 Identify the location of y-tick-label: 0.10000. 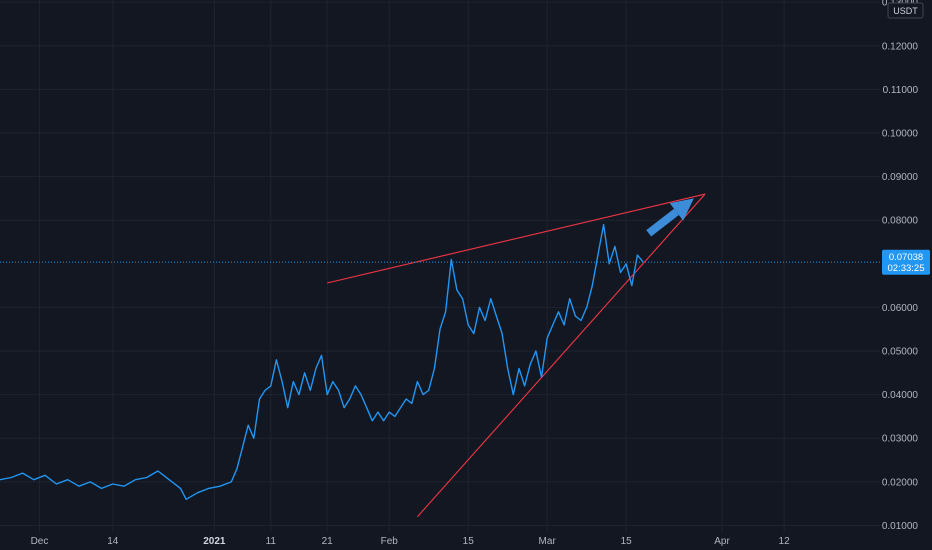
(900, 134).